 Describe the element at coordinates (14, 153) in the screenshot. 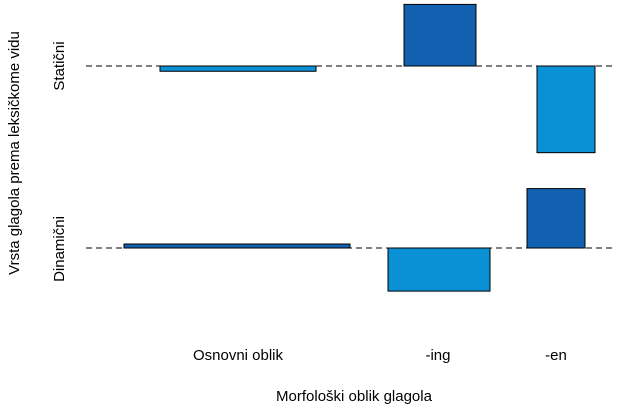

I see `y-axis-title: Vrsta glagola prema leksičkome vidu` at that location.